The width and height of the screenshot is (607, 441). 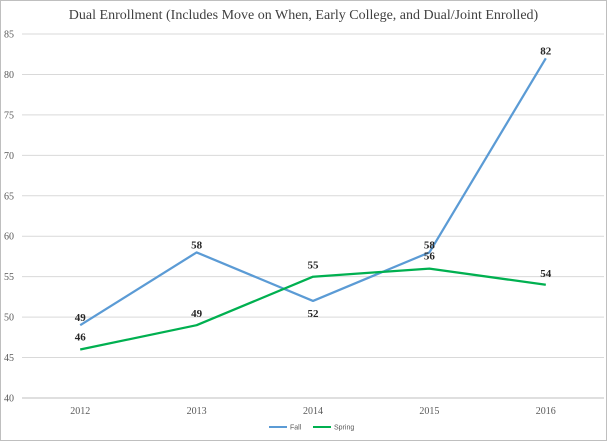 What do you see at coordinates (80, 411) in the screenshot?
I see `x-tick-label: 2012` at bounding box center [80, 411].